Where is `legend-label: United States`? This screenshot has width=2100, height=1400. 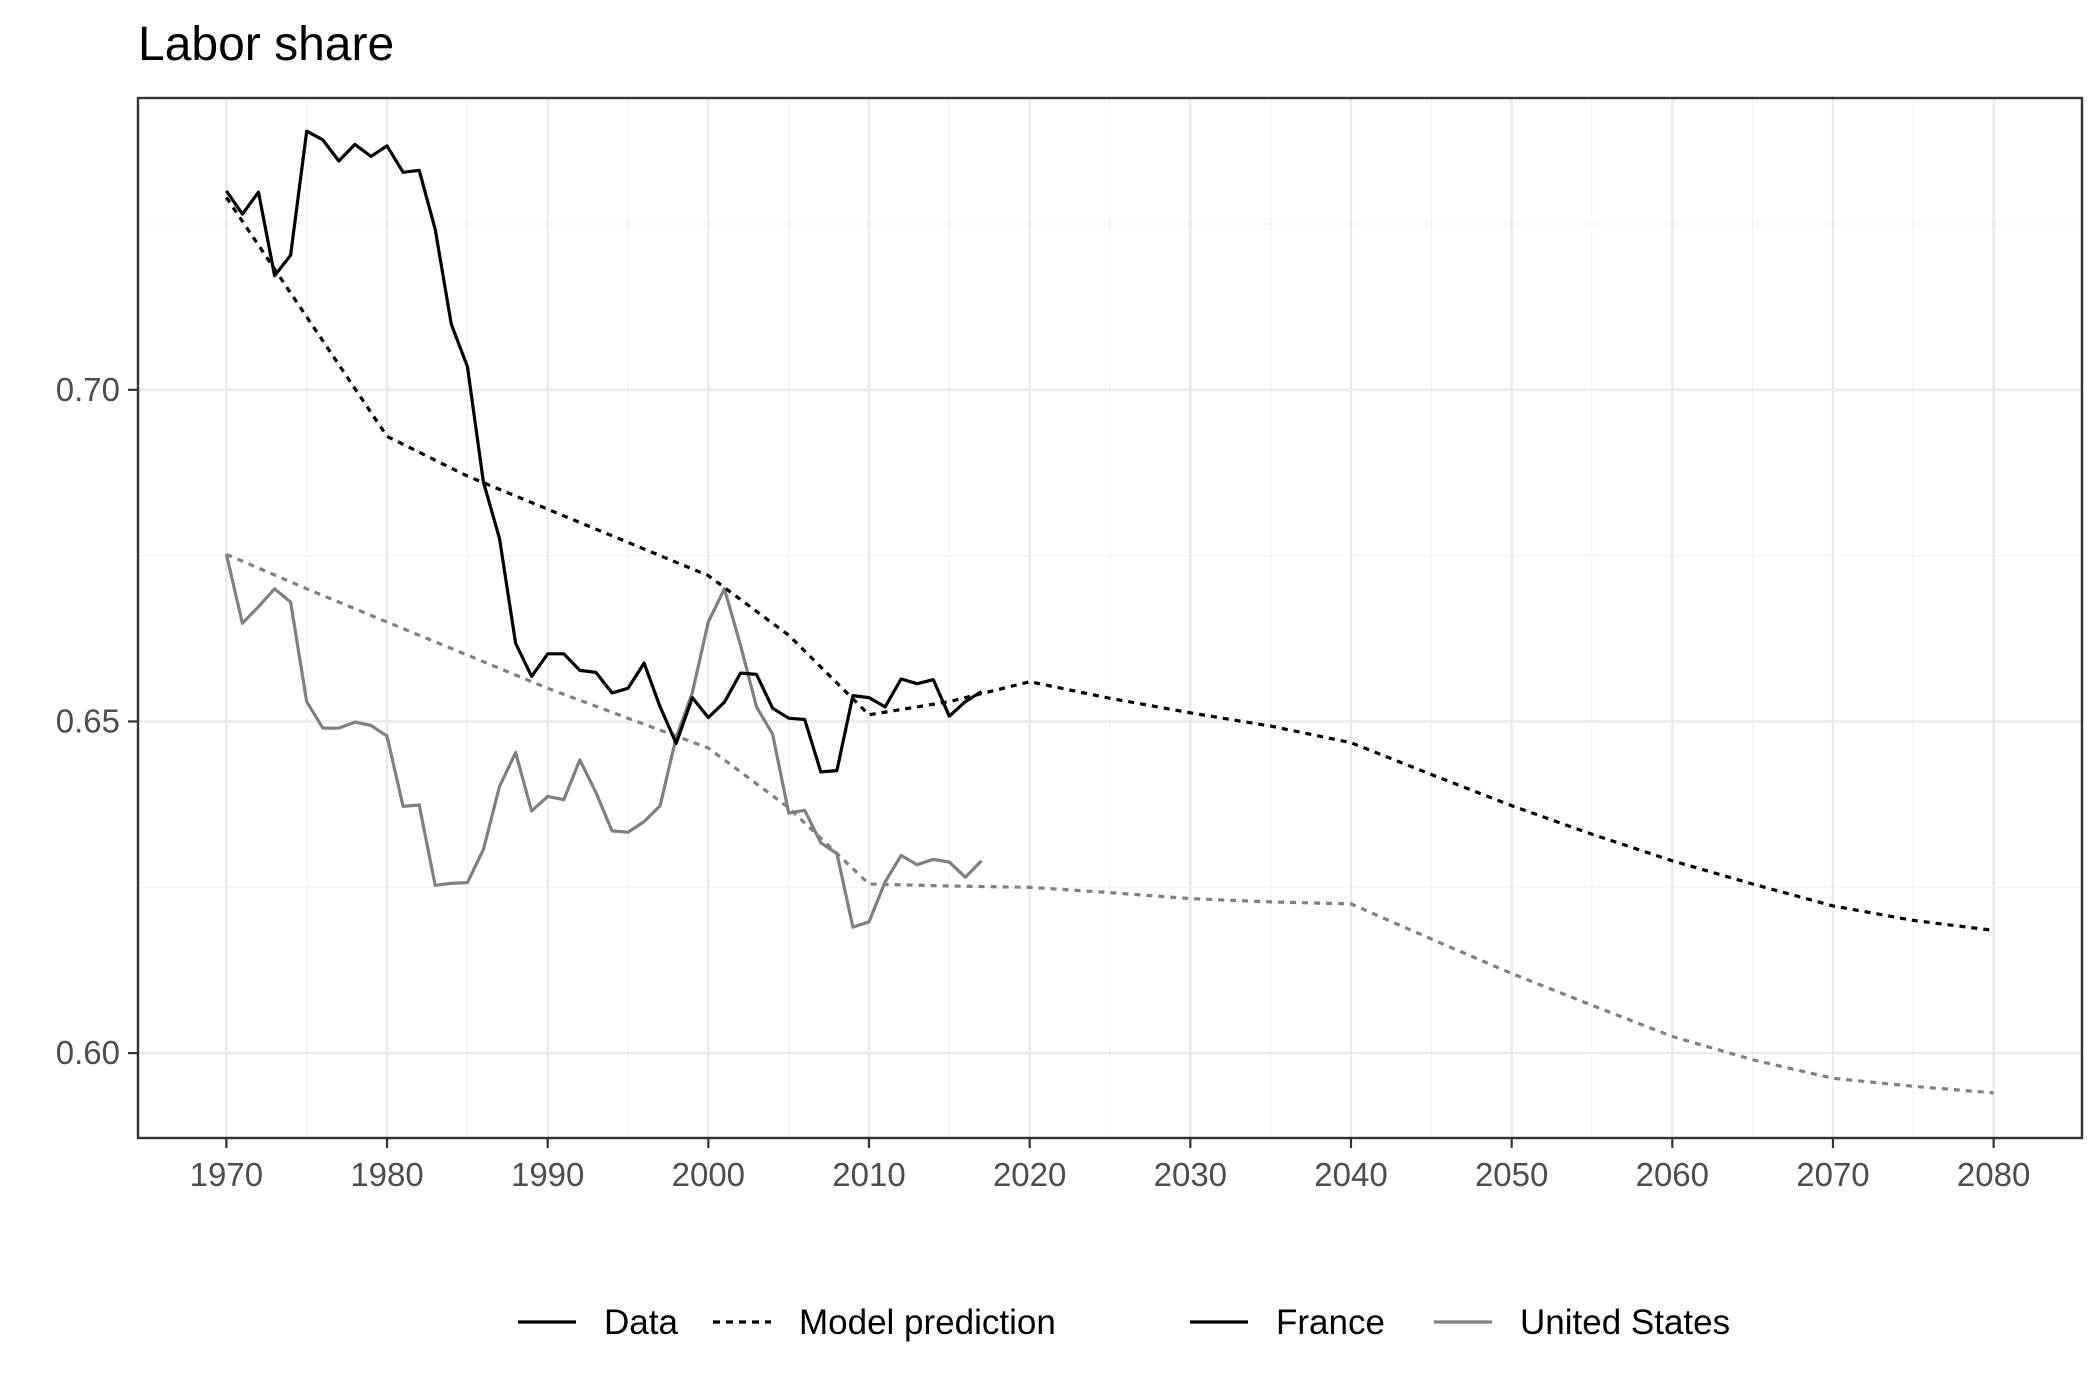 legend-label: United States is located at coordinates (1625, 1322).